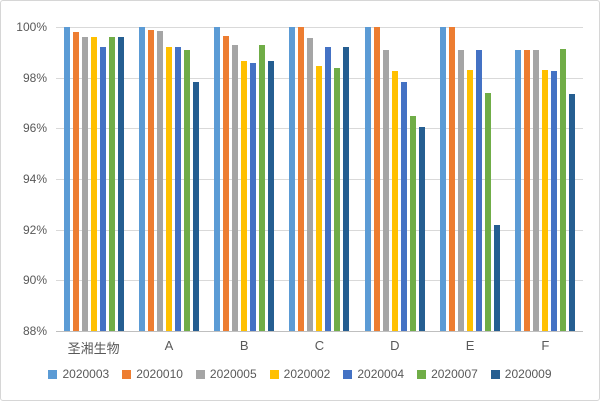  I want to click on legend-label: 2020010, so click(159, 374).